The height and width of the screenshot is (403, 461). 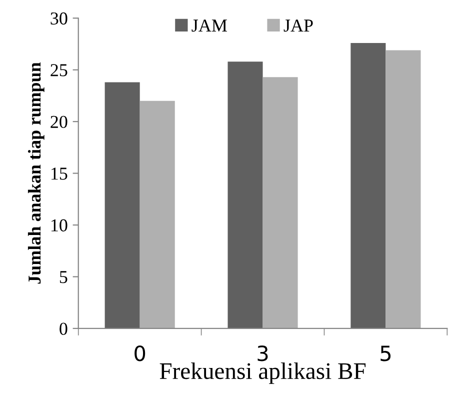 I want to click on y-axis-title: Jumlah anakan tiap rumpun, so click(x=36, y=173).